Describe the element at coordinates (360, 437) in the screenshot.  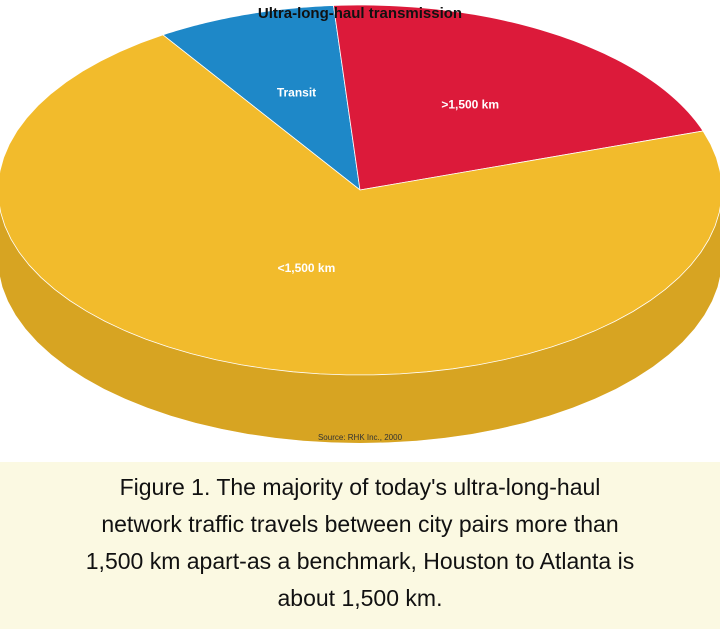
I see `source: Source: RHK Inc., 2000` at that location.